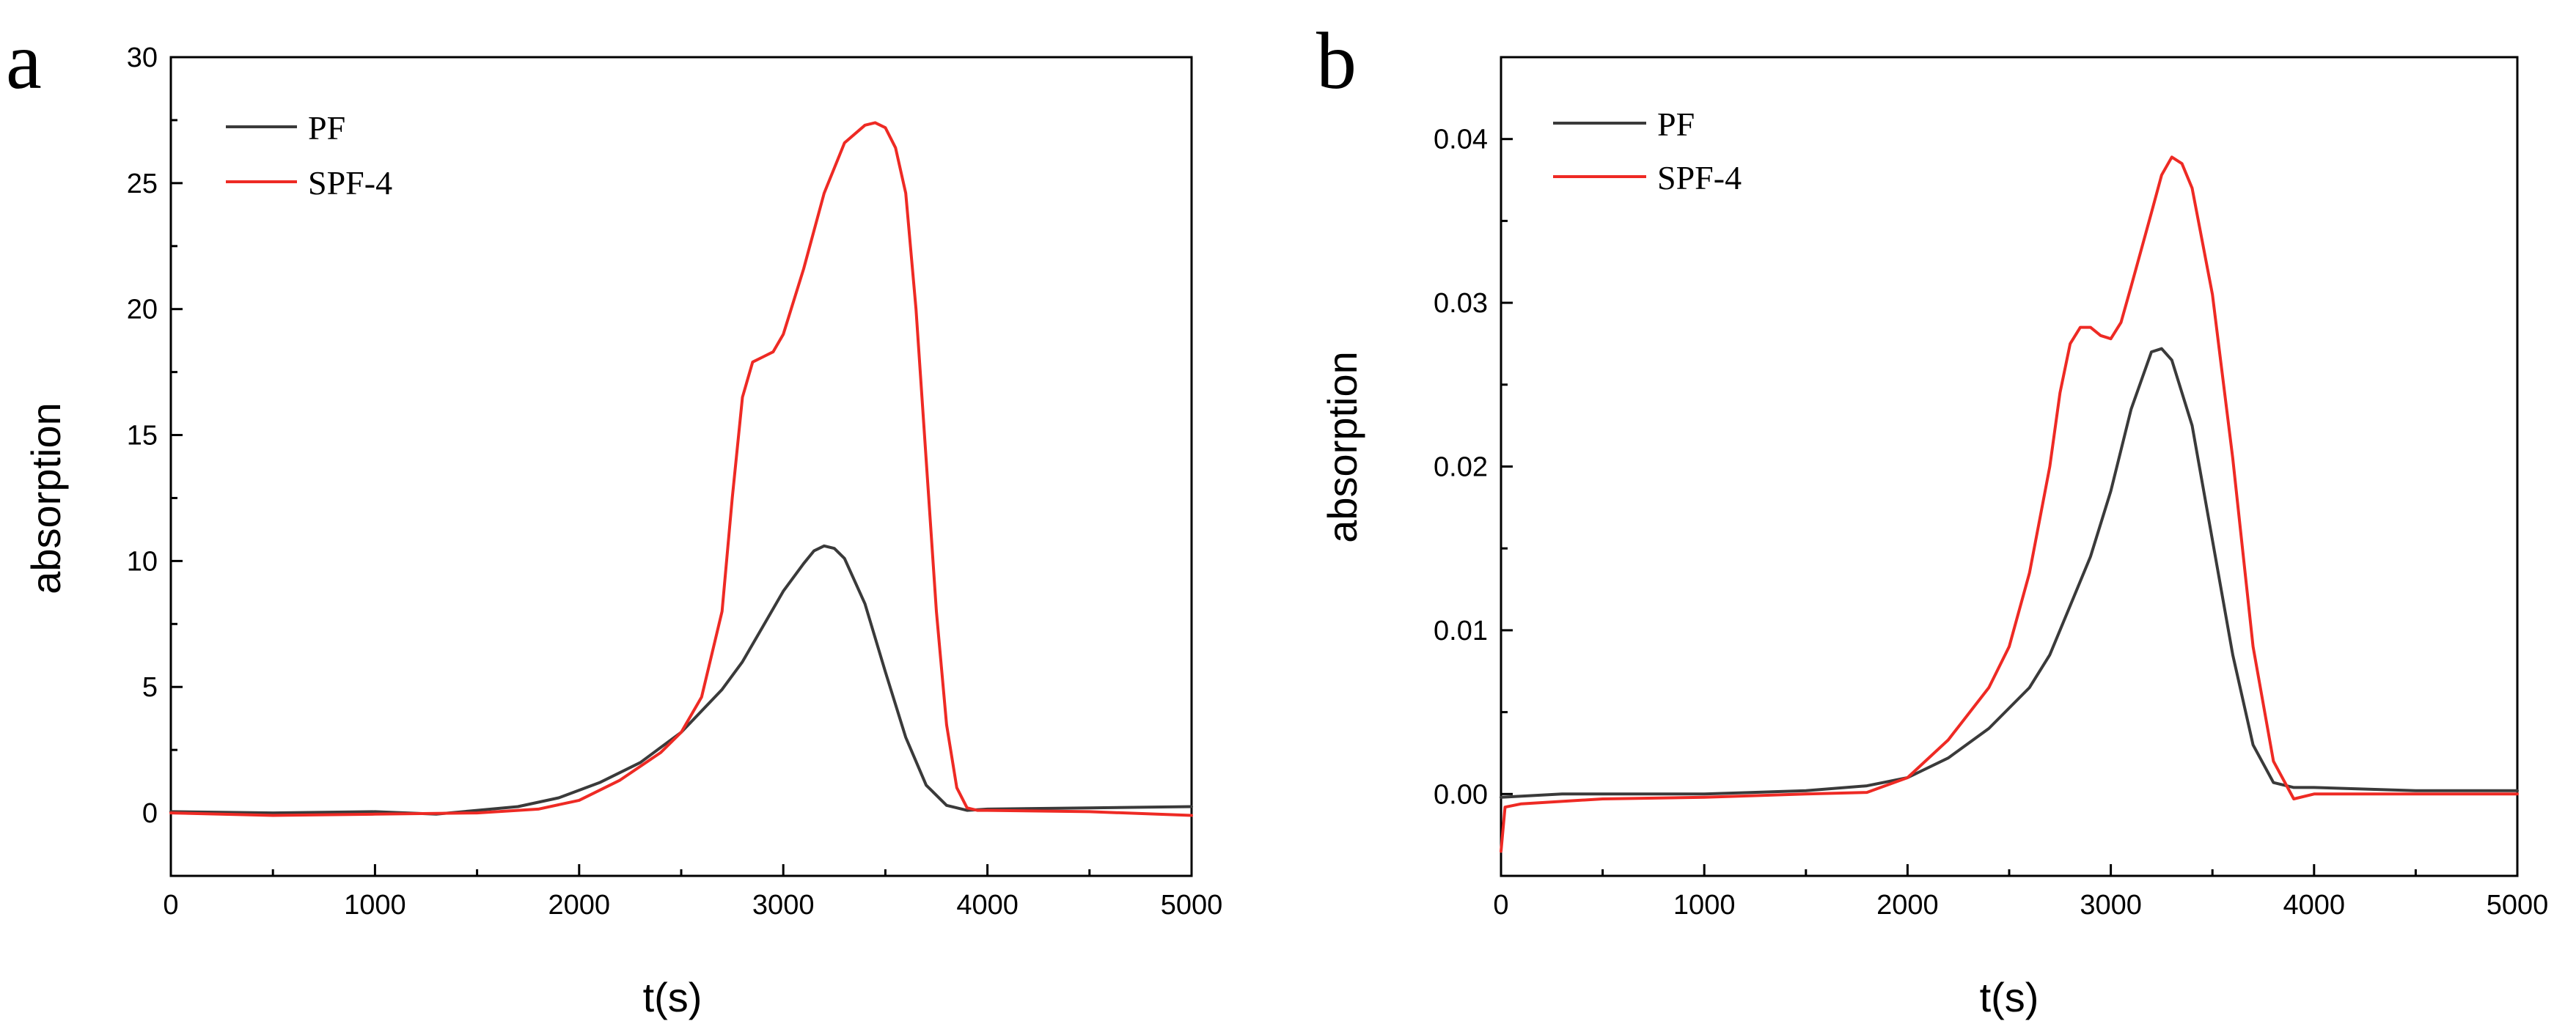  What do you see at coordinates (1501, 905) in the screenshot?
I see `x-tick-label-b: 0` at bounding box center [1501, 905].